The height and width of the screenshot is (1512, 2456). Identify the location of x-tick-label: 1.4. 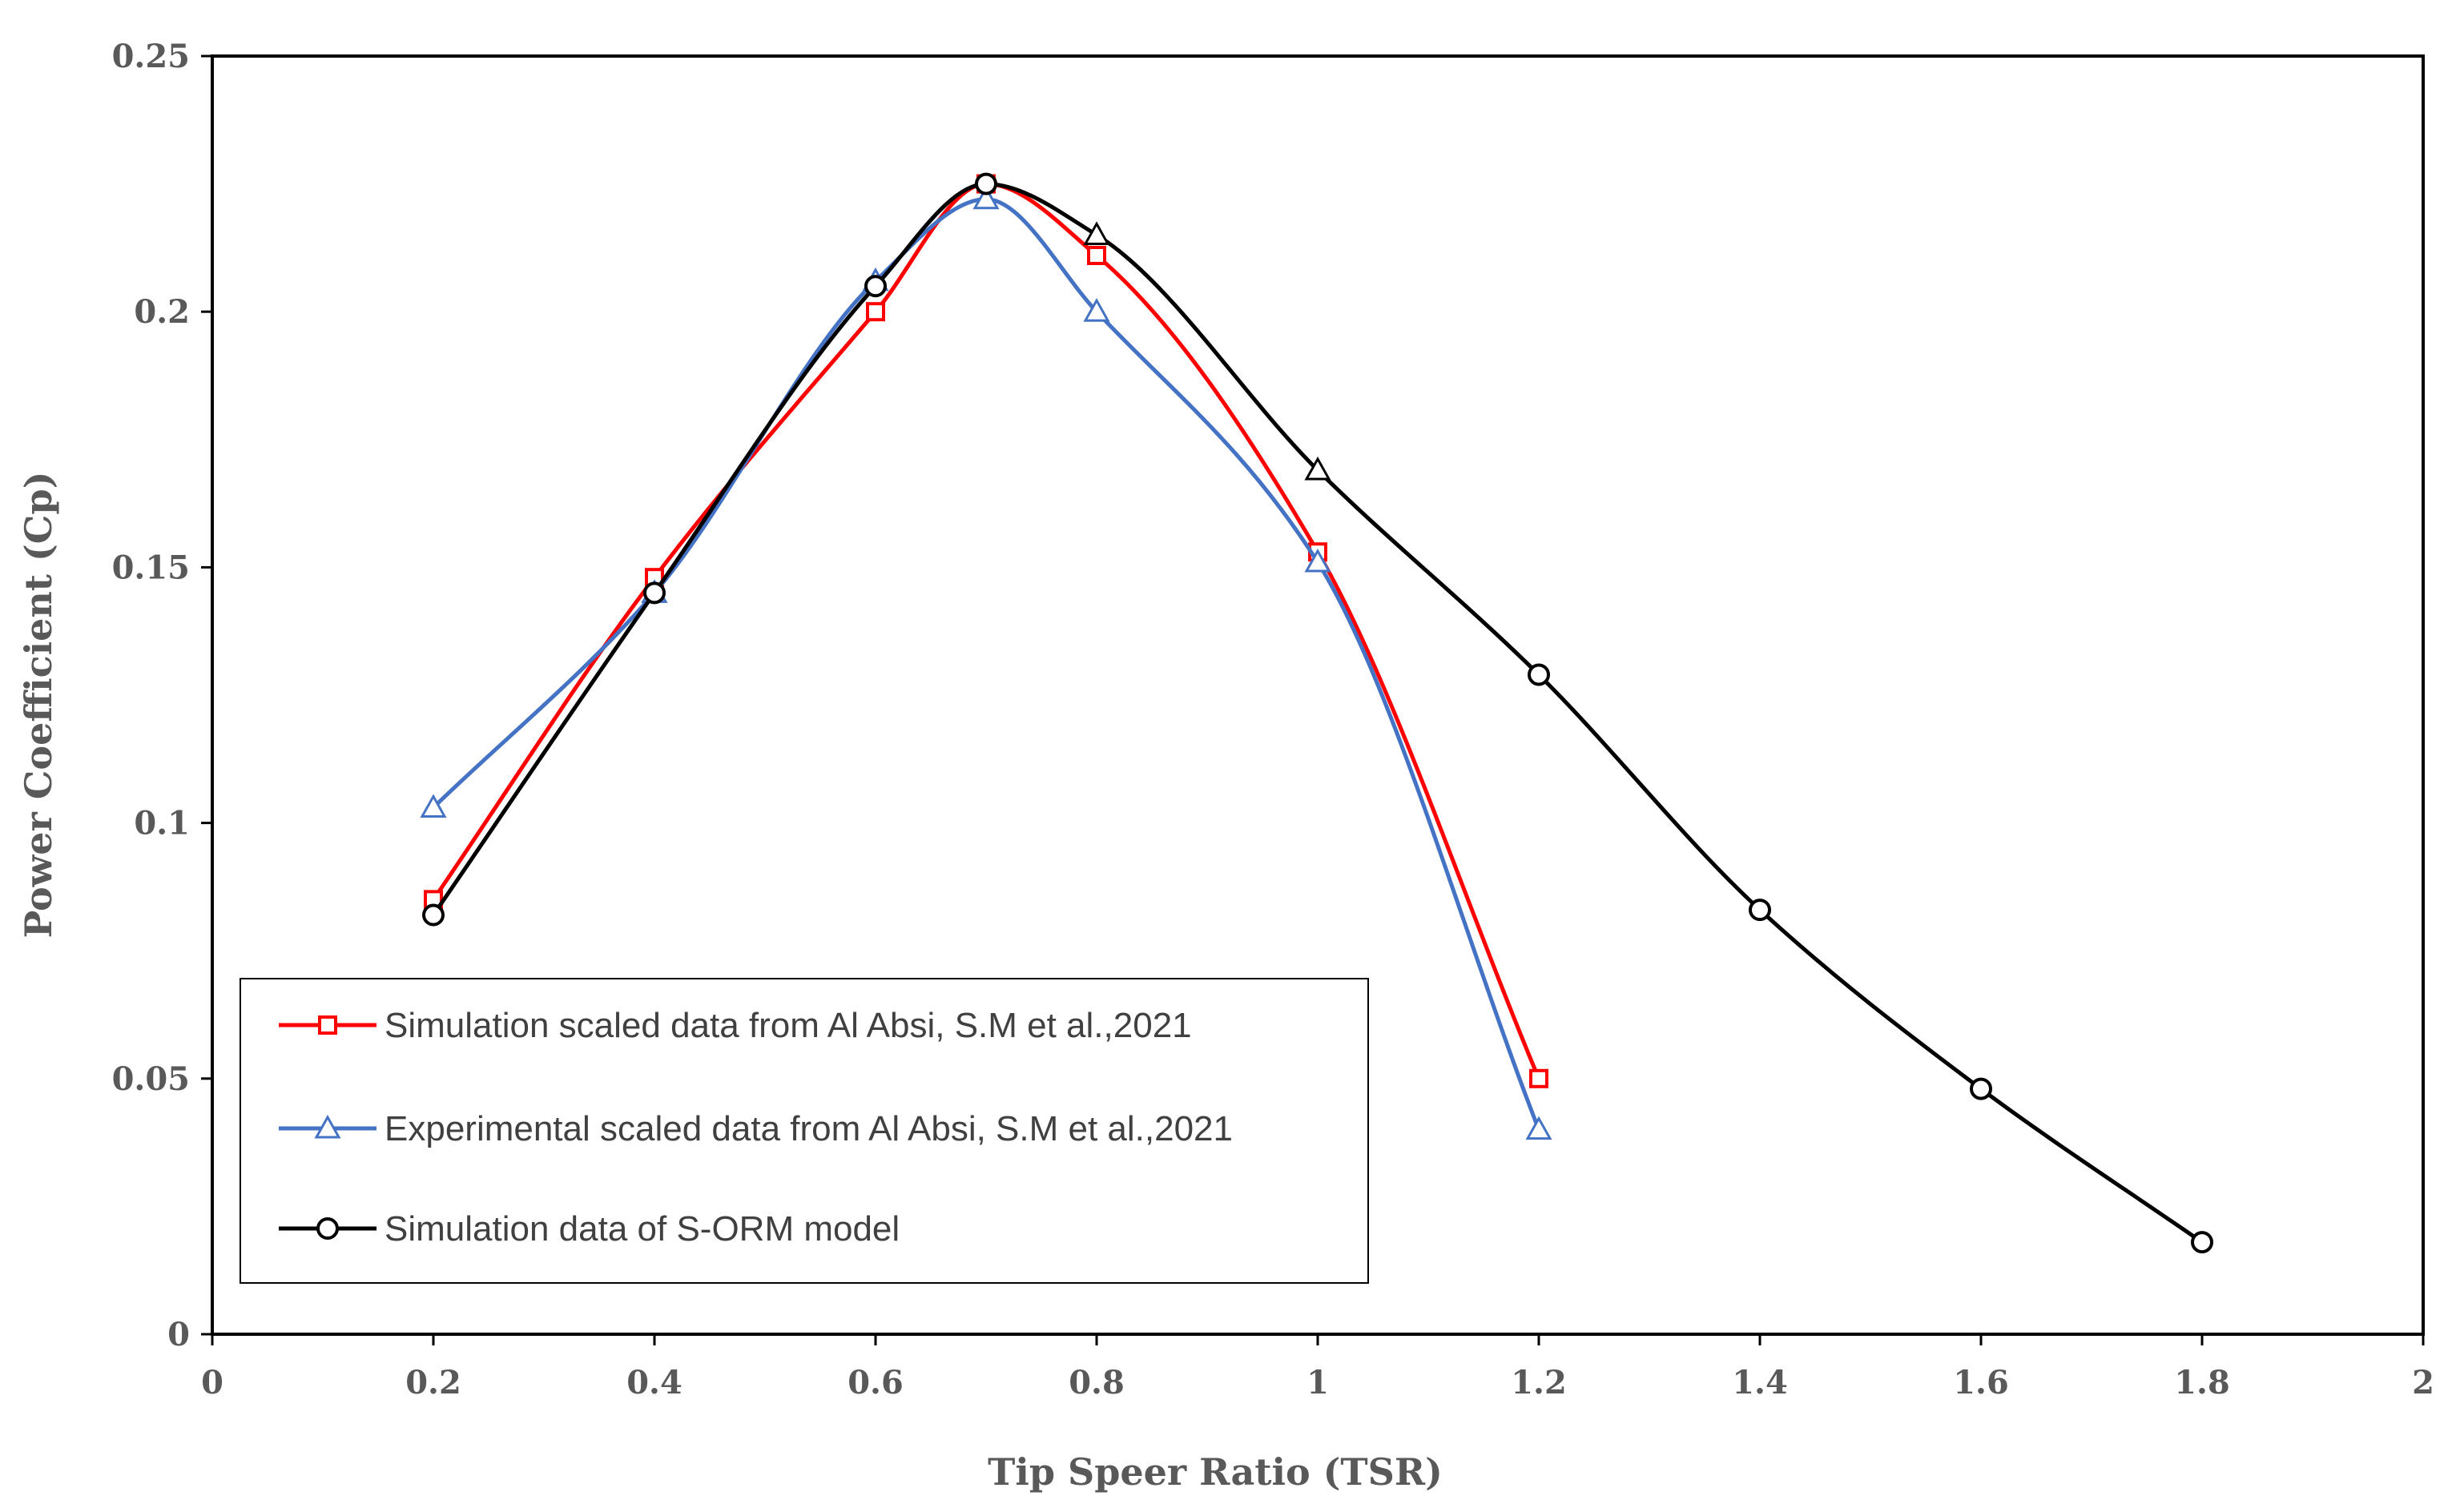
(1760, 1382).